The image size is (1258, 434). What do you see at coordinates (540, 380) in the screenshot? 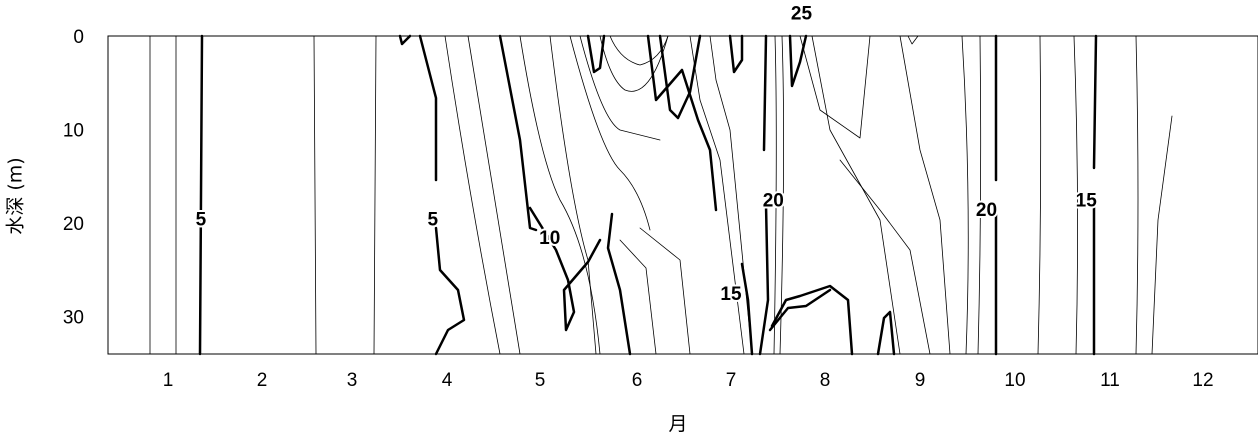
I see `x-tick-label: 5` at bounding box center [540, 380].